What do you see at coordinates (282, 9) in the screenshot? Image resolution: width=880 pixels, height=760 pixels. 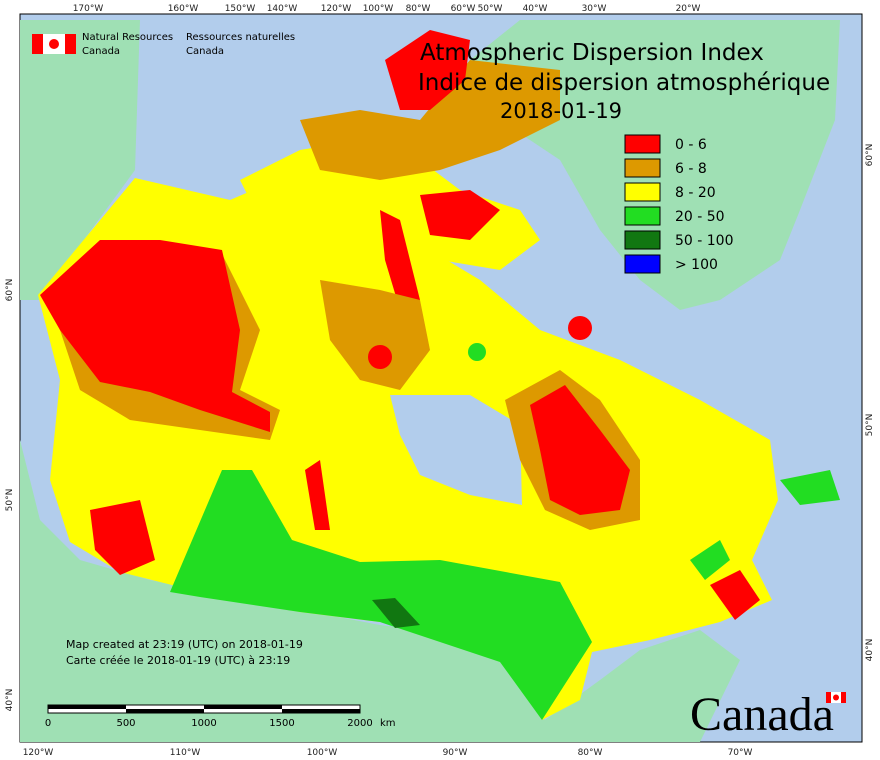 I see `lon-label: 140°W` at bounding box center [282, 9].